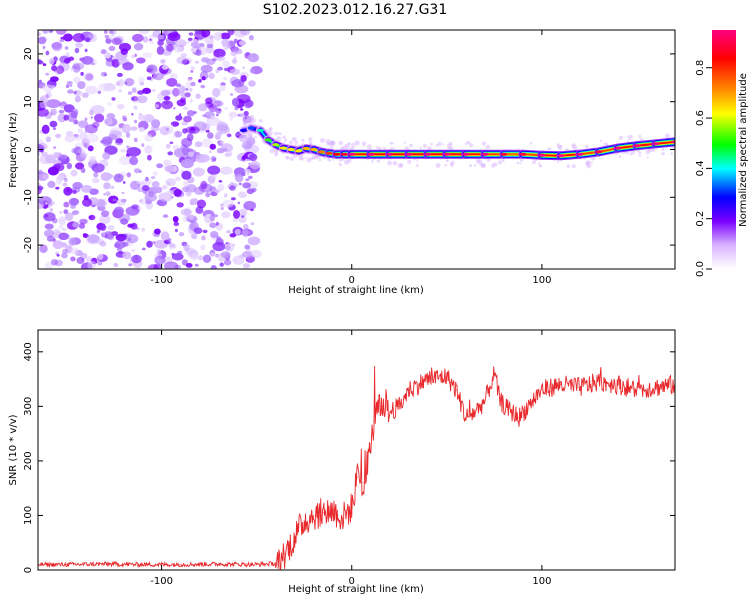 The image size is (750, 600). What do you see at coordinates (743, 150) in the screenshot?
I see `colorbar-label: Normalized spectral amplitude` at bounding box center [743, 150].